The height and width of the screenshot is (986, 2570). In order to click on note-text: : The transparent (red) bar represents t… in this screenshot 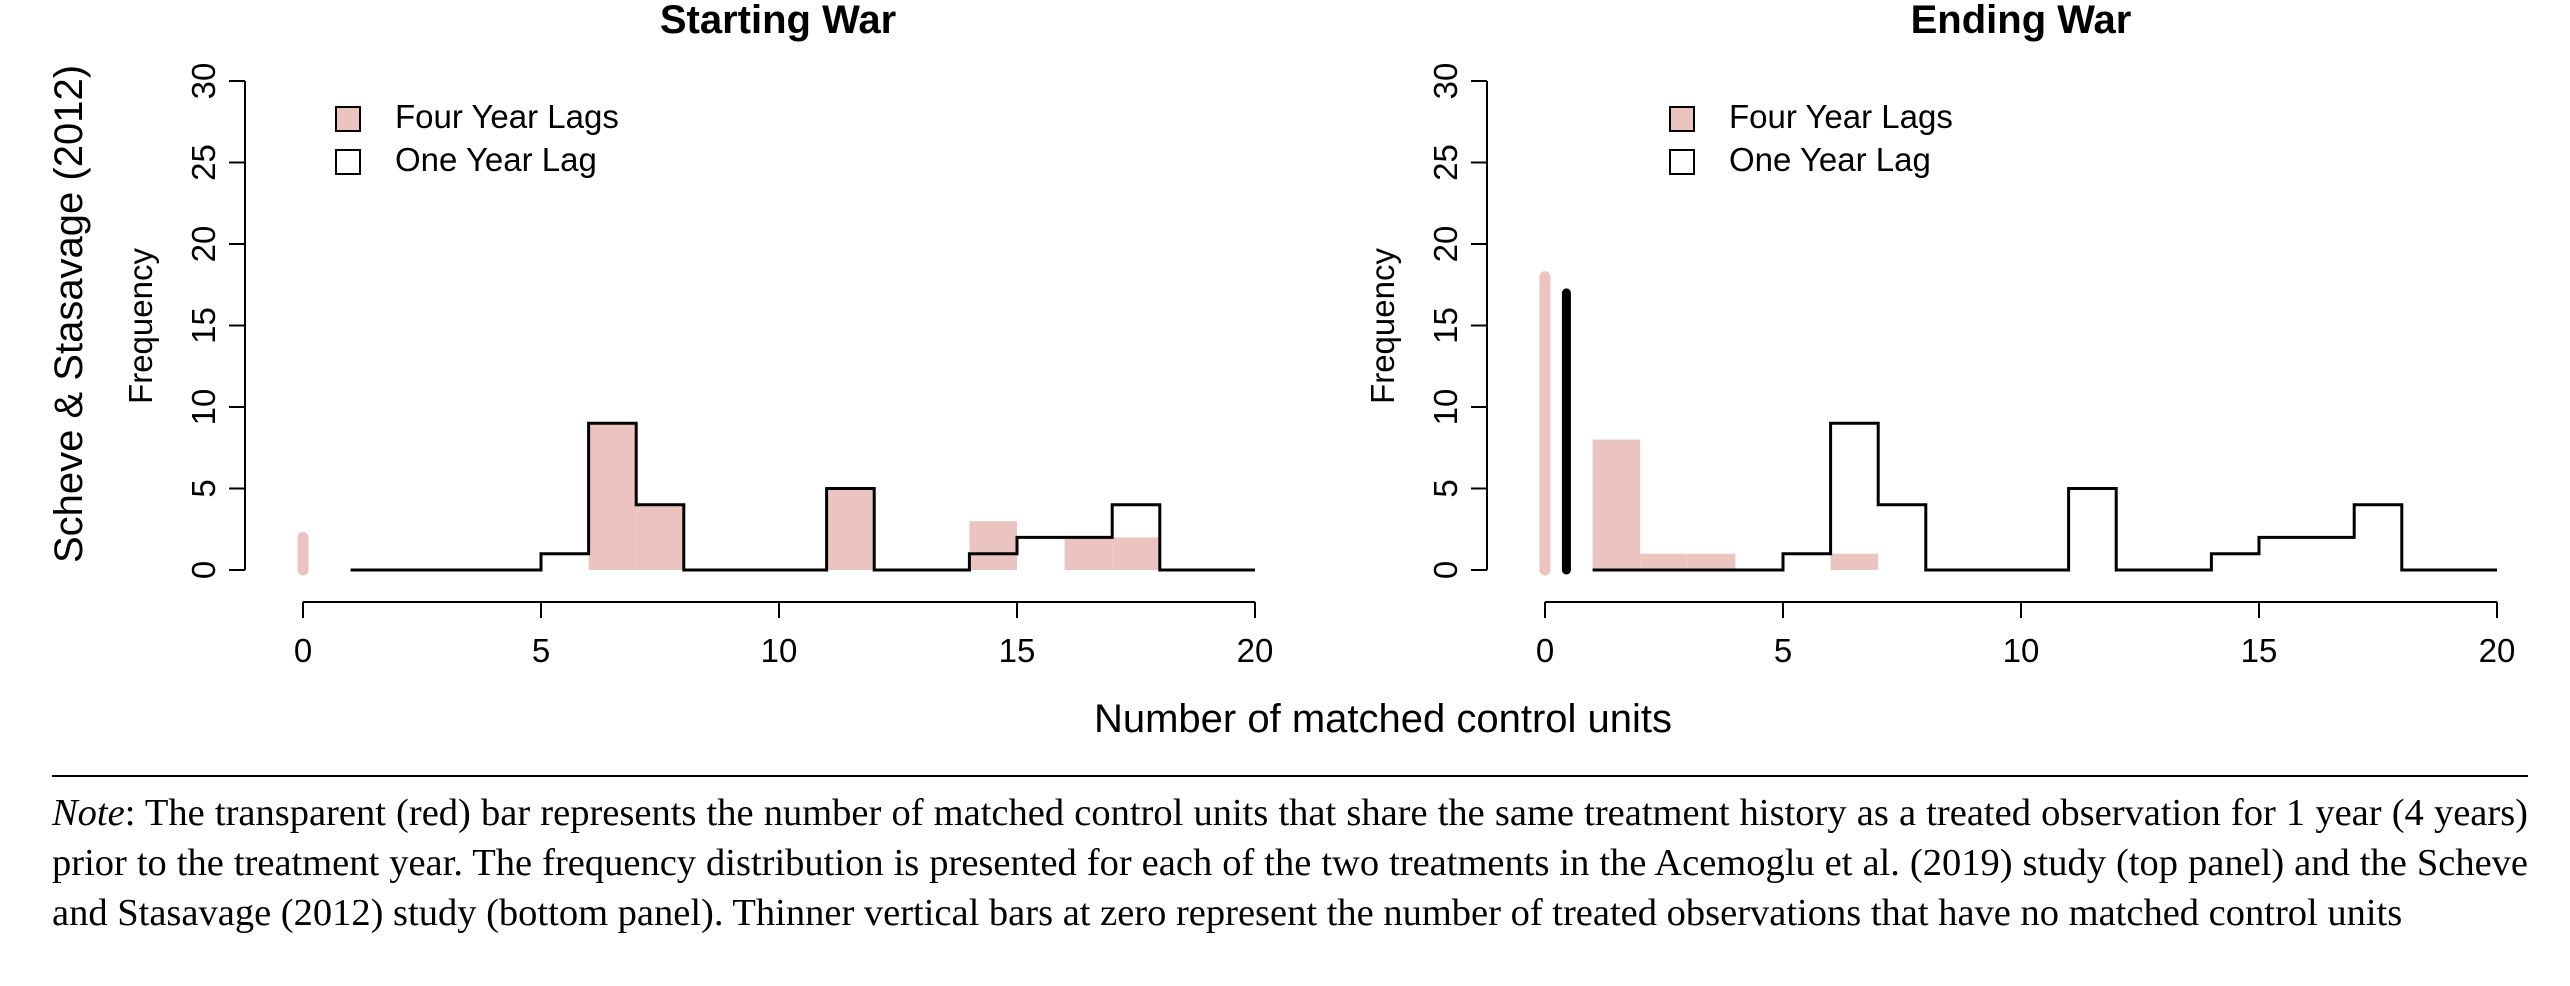, I will do `click(1290, 863)`.